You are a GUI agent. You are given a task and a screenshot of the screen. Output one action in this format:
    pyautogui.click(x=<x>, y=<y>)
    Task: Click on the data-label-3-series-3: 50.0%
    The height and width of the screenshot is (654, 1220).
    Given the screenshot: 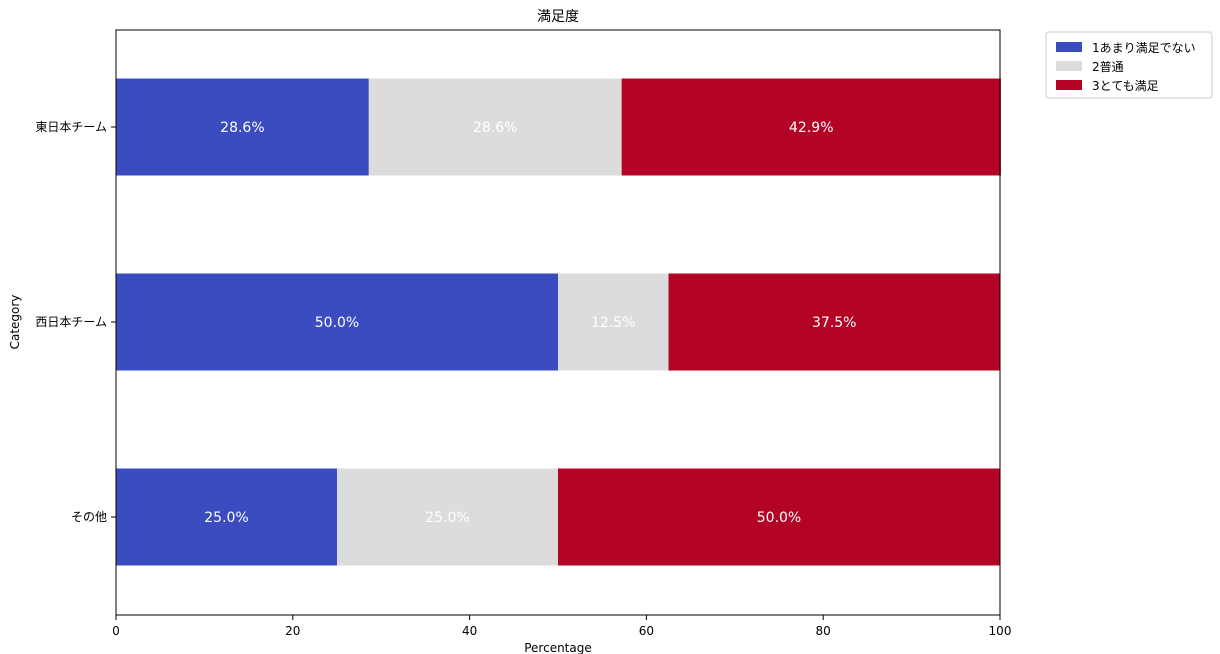 What is the action you would take?
    pyautogui.click(x=779, y=518)
    